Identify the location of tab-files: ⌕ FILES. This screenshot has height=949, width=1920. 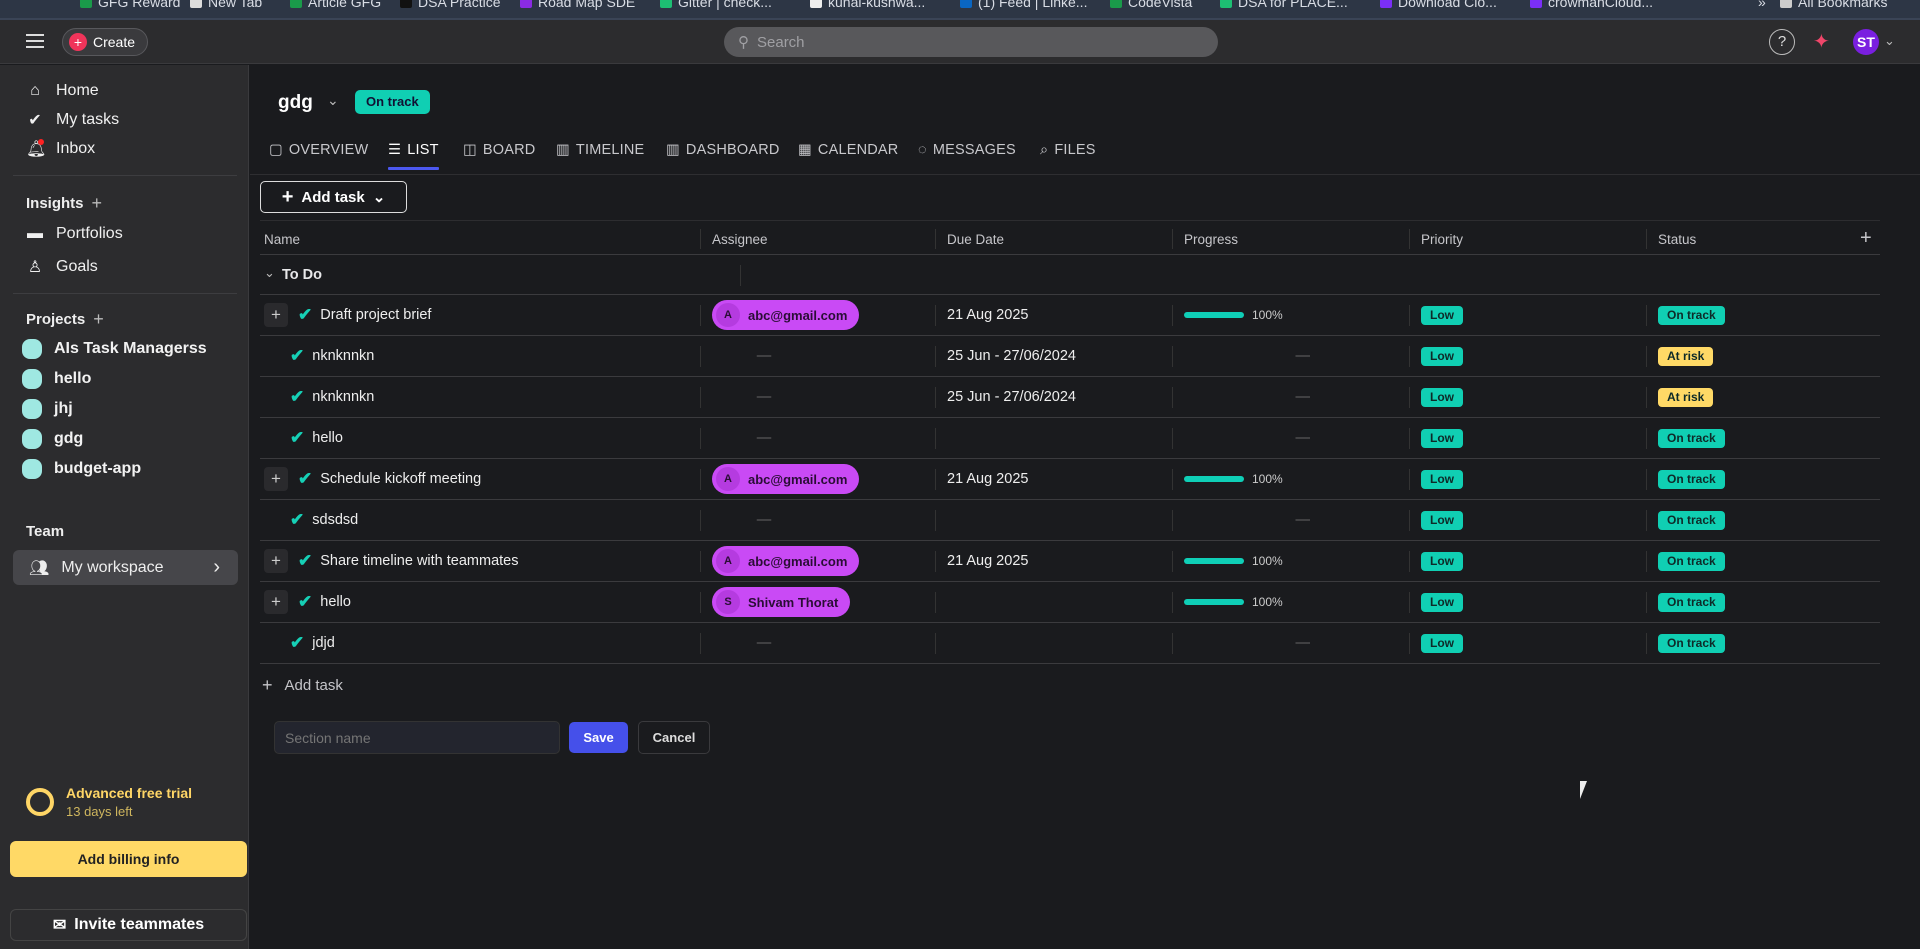
(1068, 150).